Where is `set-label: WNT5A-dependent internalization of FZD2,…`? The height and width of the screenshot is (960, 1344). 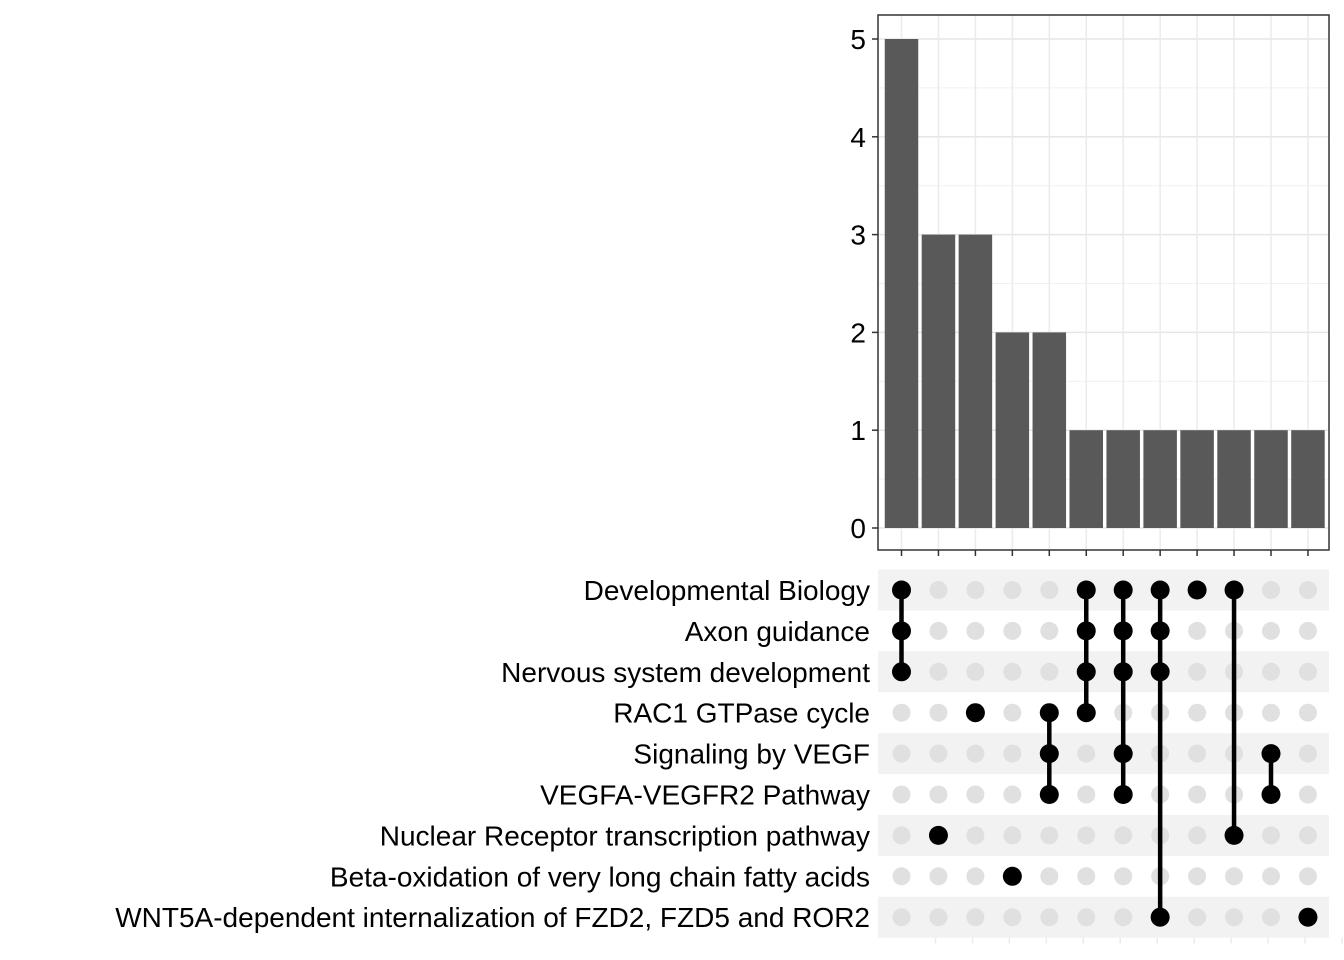
set-label: WNT5A-dependent internalization of FZD2,… is located at coordinates (492, 917).